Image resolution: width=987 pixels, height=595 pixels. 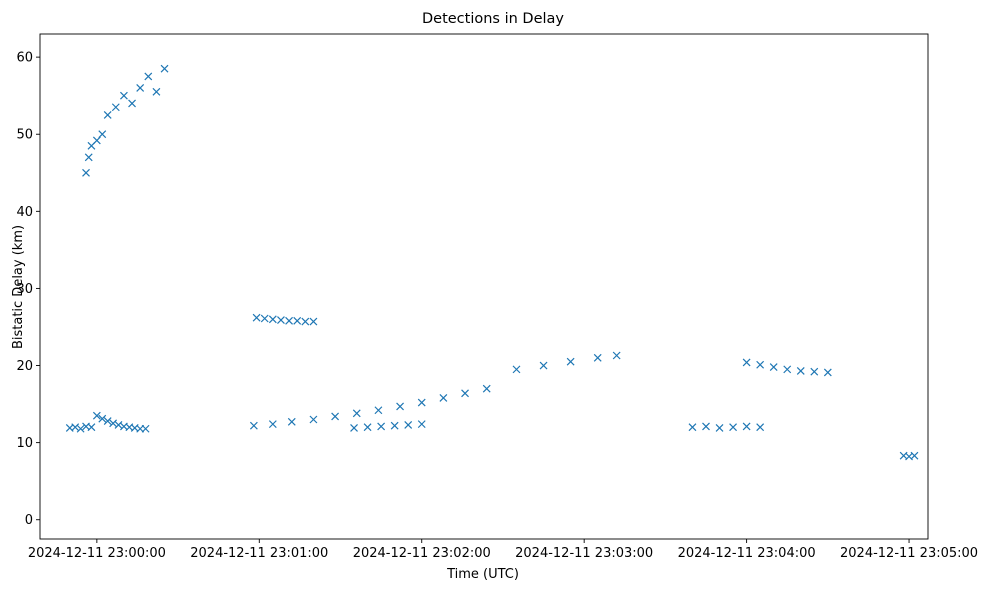 I want to click on y-axis: 0 10 20 30 40 50 60, so click(x=28, y=289).